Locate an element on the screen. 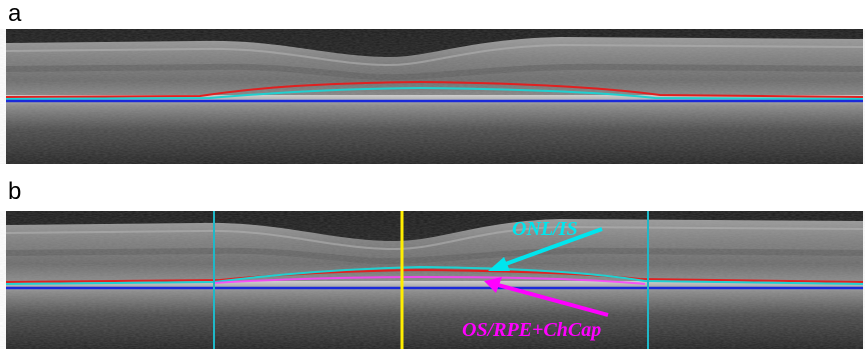  onl-is-arrowhead is located at coordinates (499, 264).